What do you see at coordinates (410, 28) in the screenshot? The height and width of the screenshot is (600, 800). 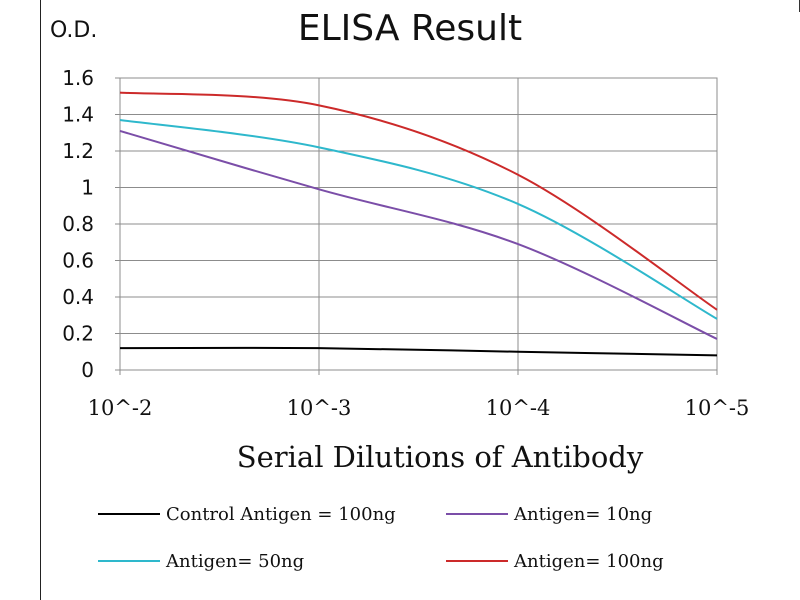 I see `chart-title: ELISA Result` at bounding box center [410, 28].